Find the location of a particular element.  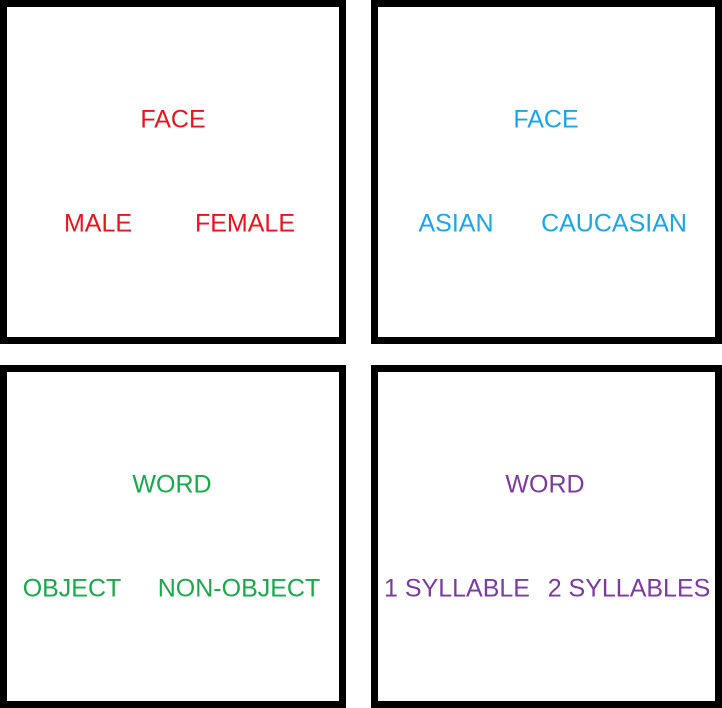

left-option-label: ASIAN is located at coordinates (456, 223).